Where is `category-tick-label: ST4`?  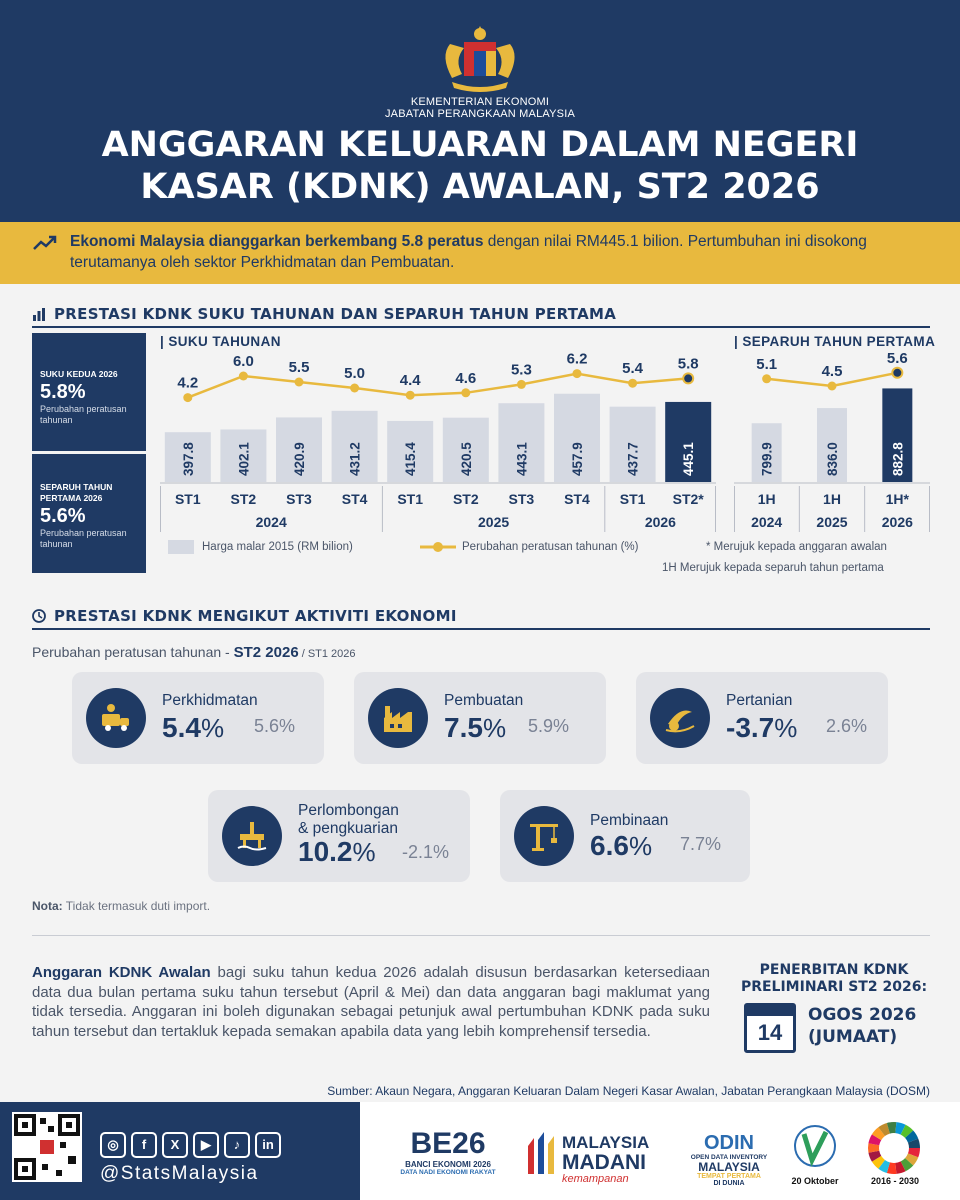 category-tick-label: ST4 is located at coordinates (577, 499).